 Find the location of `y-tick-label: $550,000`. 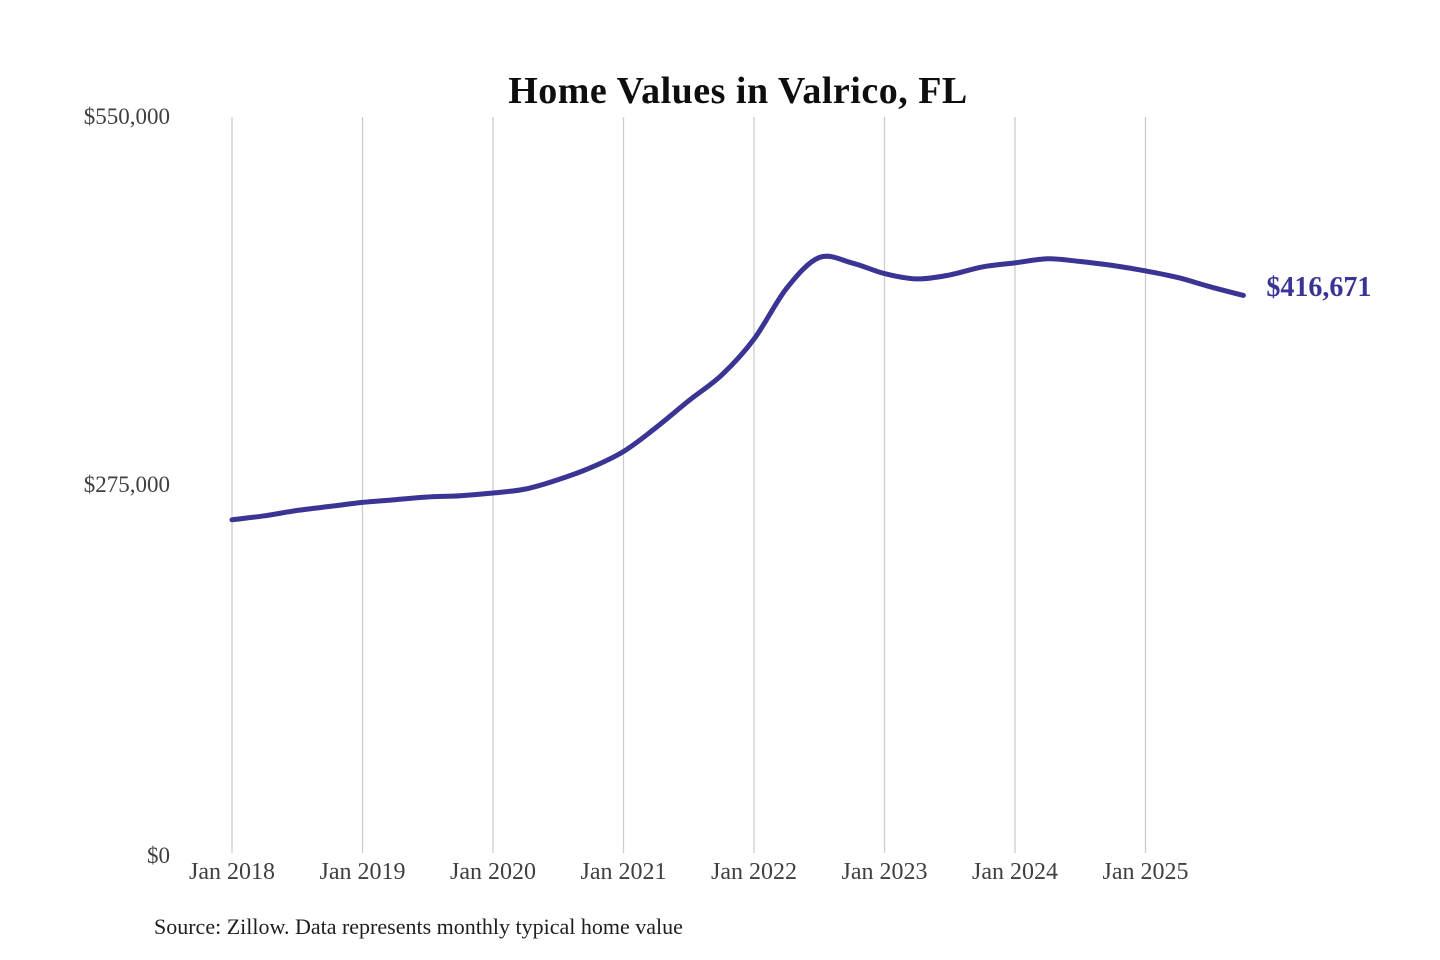

y-tick-label: $550,000 is located at coordinates (126, 116).